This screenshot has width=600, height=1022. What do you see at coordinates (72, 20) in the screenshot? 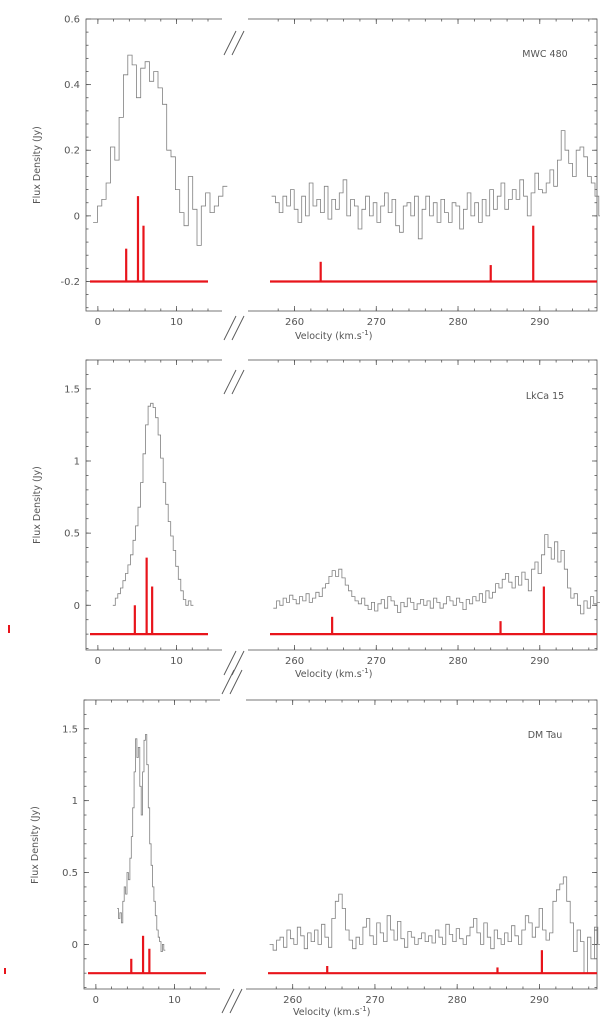
I see `y-tick-label: 0.6` at bounding box center [72, 20].